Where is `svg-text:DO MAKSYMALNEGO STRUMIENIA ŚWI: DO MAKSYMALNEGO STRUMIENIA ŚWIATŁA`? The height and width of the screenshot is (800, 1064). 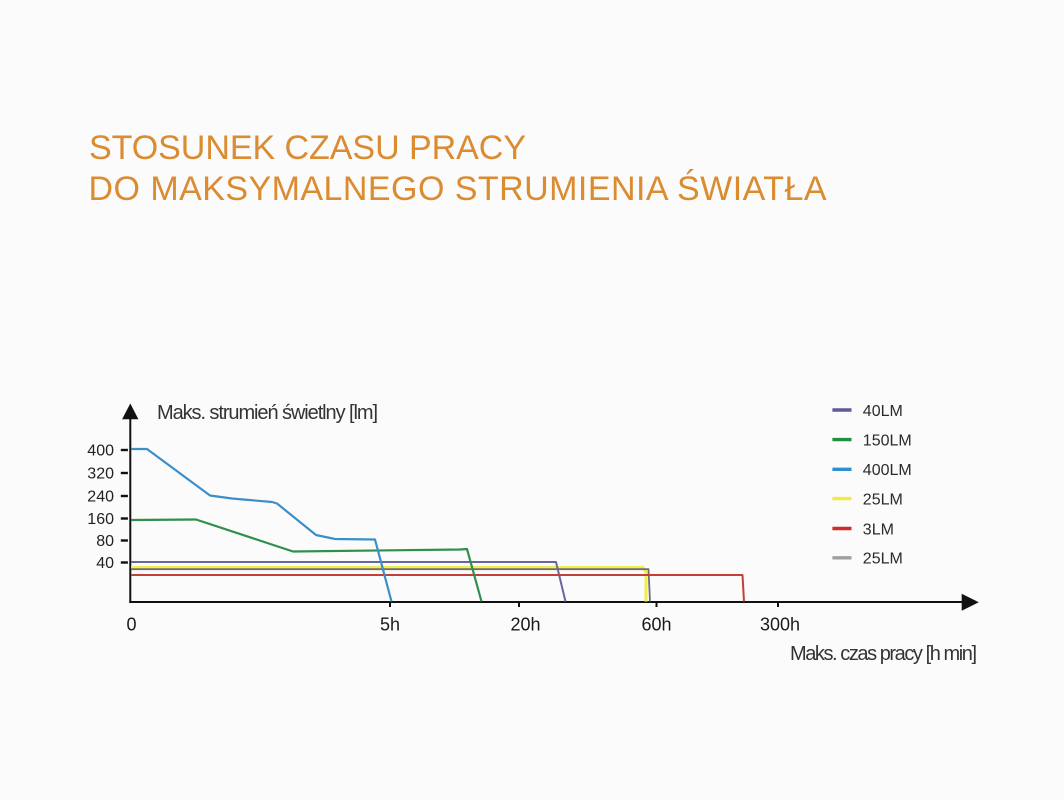 svg-text:DO MAKSYMALNEGO STRUMIENIA ŚWI: DO MAKSYMALNEGO STRUMIENIA ŚWIATŁA is located at coordinates (458, 188).